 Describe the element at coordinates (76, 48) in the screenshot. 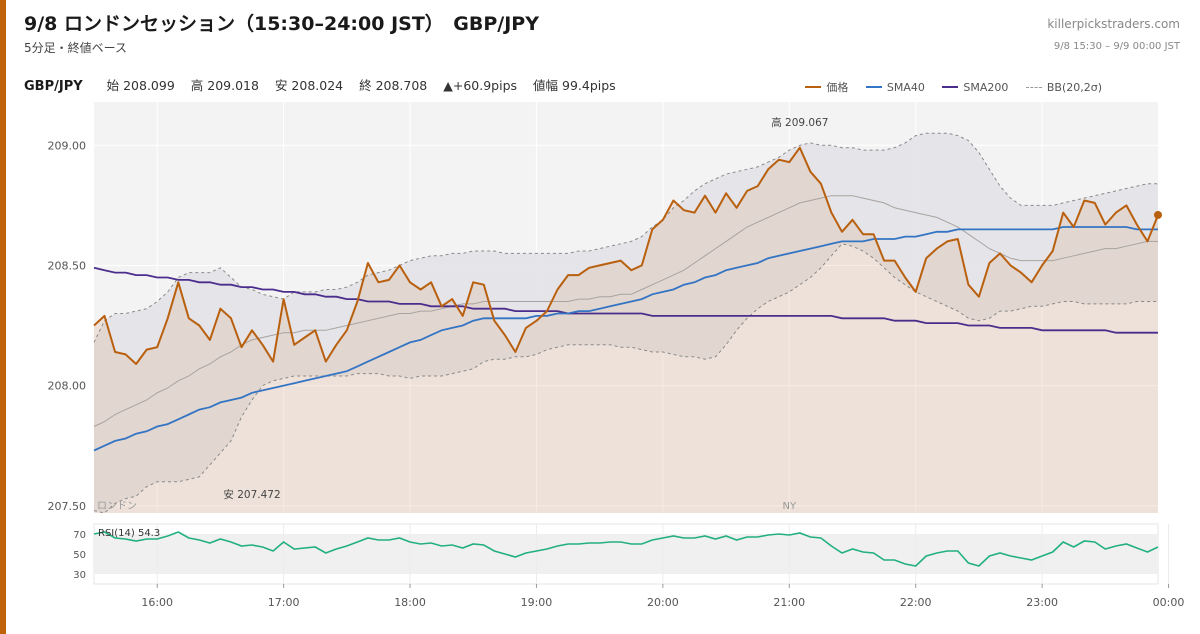

I see `page-subtitle: 5分足・終値ベース` at that location.